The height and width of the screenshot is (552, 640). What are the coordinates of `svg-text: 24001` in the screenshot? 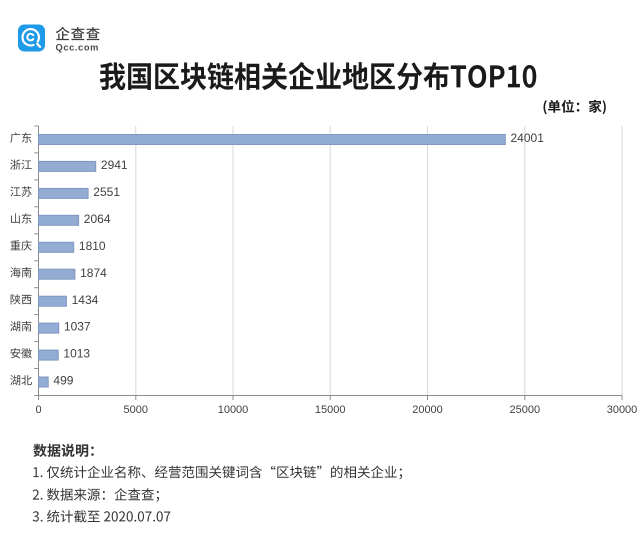 It's located at (528, 138).